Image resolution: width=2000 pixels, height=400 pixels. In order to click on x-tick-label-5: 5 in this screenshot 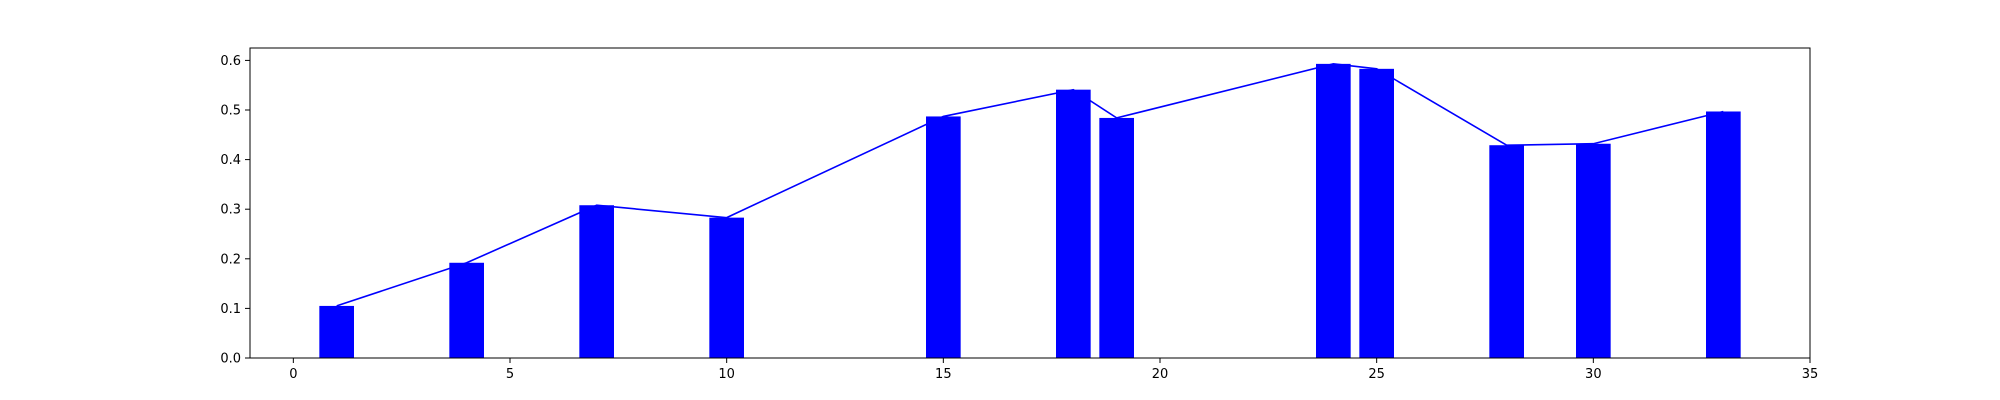, I will do `click(510, 374)`.